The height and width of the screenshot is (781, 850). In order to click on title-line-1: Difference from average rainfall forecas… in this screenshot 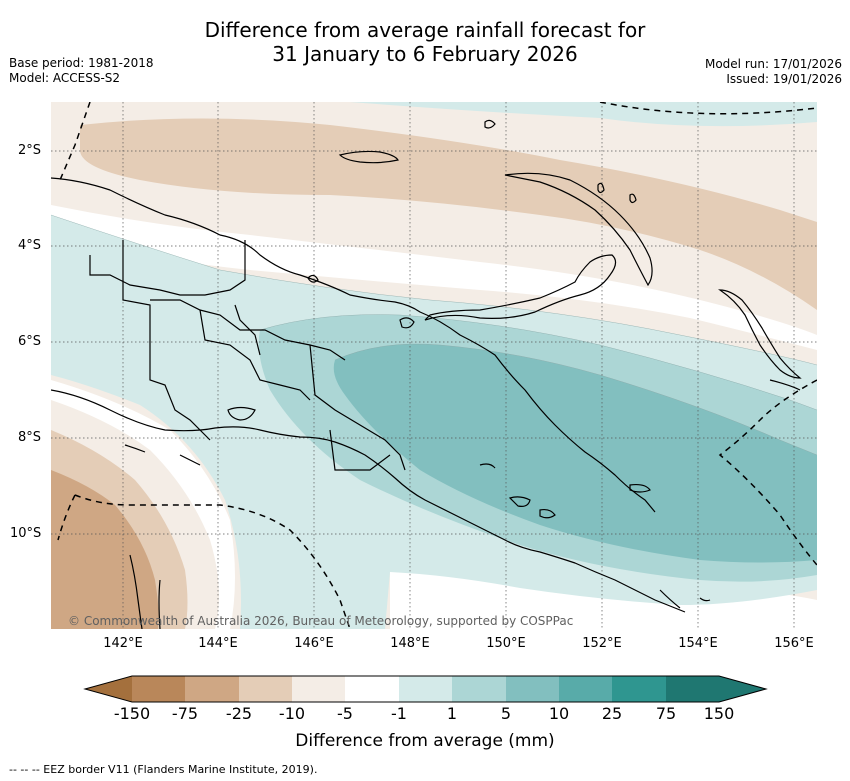, I will do `click(425, 30)`.